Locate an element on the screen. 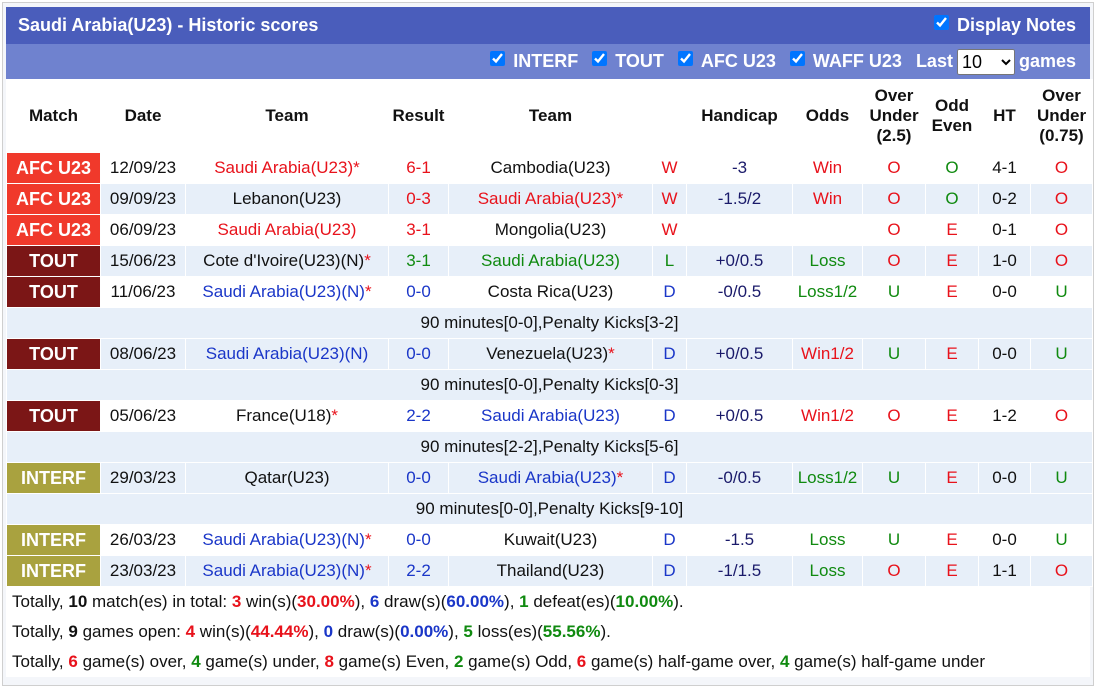 The image size is (1098, 690). home-team-cell: Saudi Arabia(U23)(N) is located at coordinates (287, 354).